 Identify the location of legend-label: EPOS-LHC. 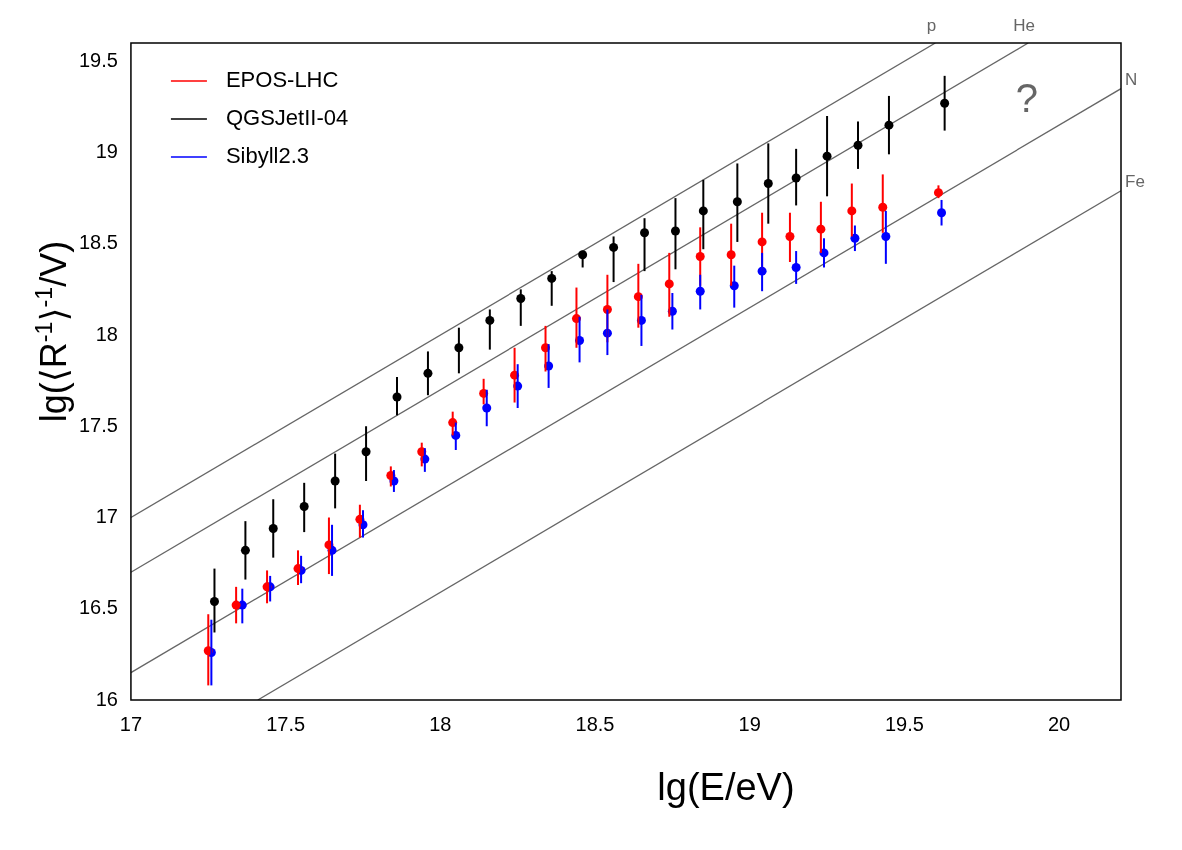
(282, 80).